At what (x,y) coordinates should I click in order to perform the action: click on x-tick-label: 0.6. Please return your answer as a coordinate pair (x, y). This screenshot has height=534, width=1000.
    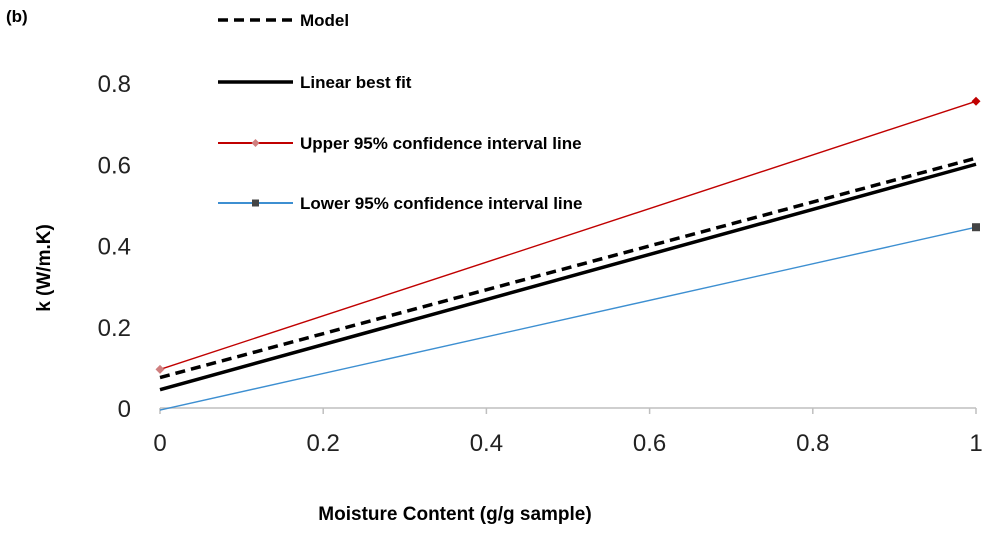
    Looking at the image, I should click on (649, 443).